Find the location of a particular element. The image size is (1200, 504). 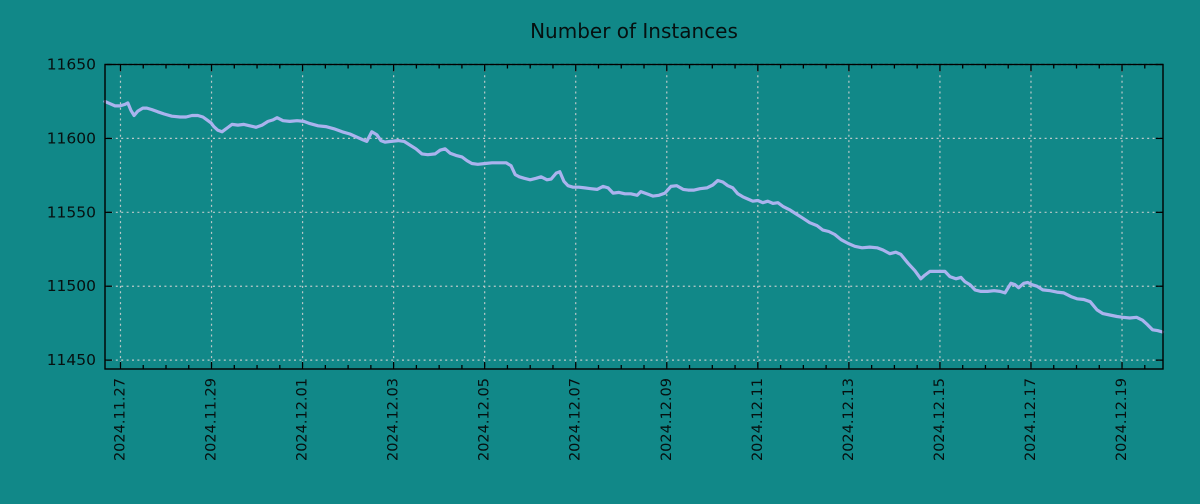

chart-title: Number of Instances is located at coordinates (634, 31).